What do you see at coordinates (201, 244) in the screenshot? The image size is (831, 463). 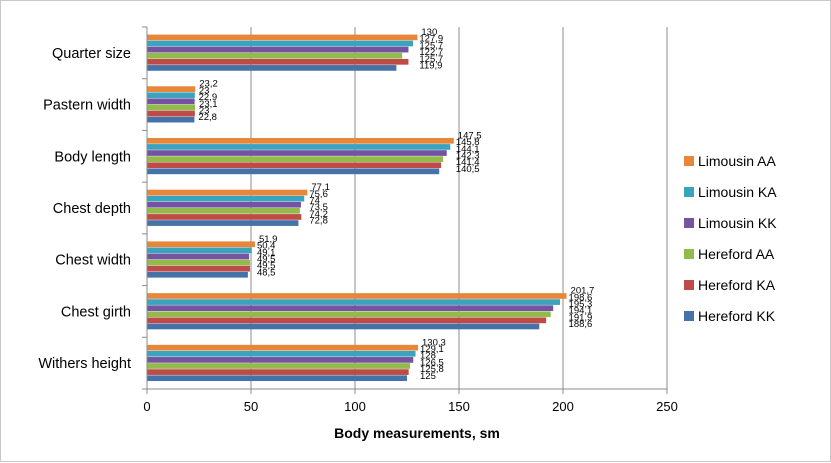 I see `bar-chest-width-limousin-aa` at bounding box center [201, 244].